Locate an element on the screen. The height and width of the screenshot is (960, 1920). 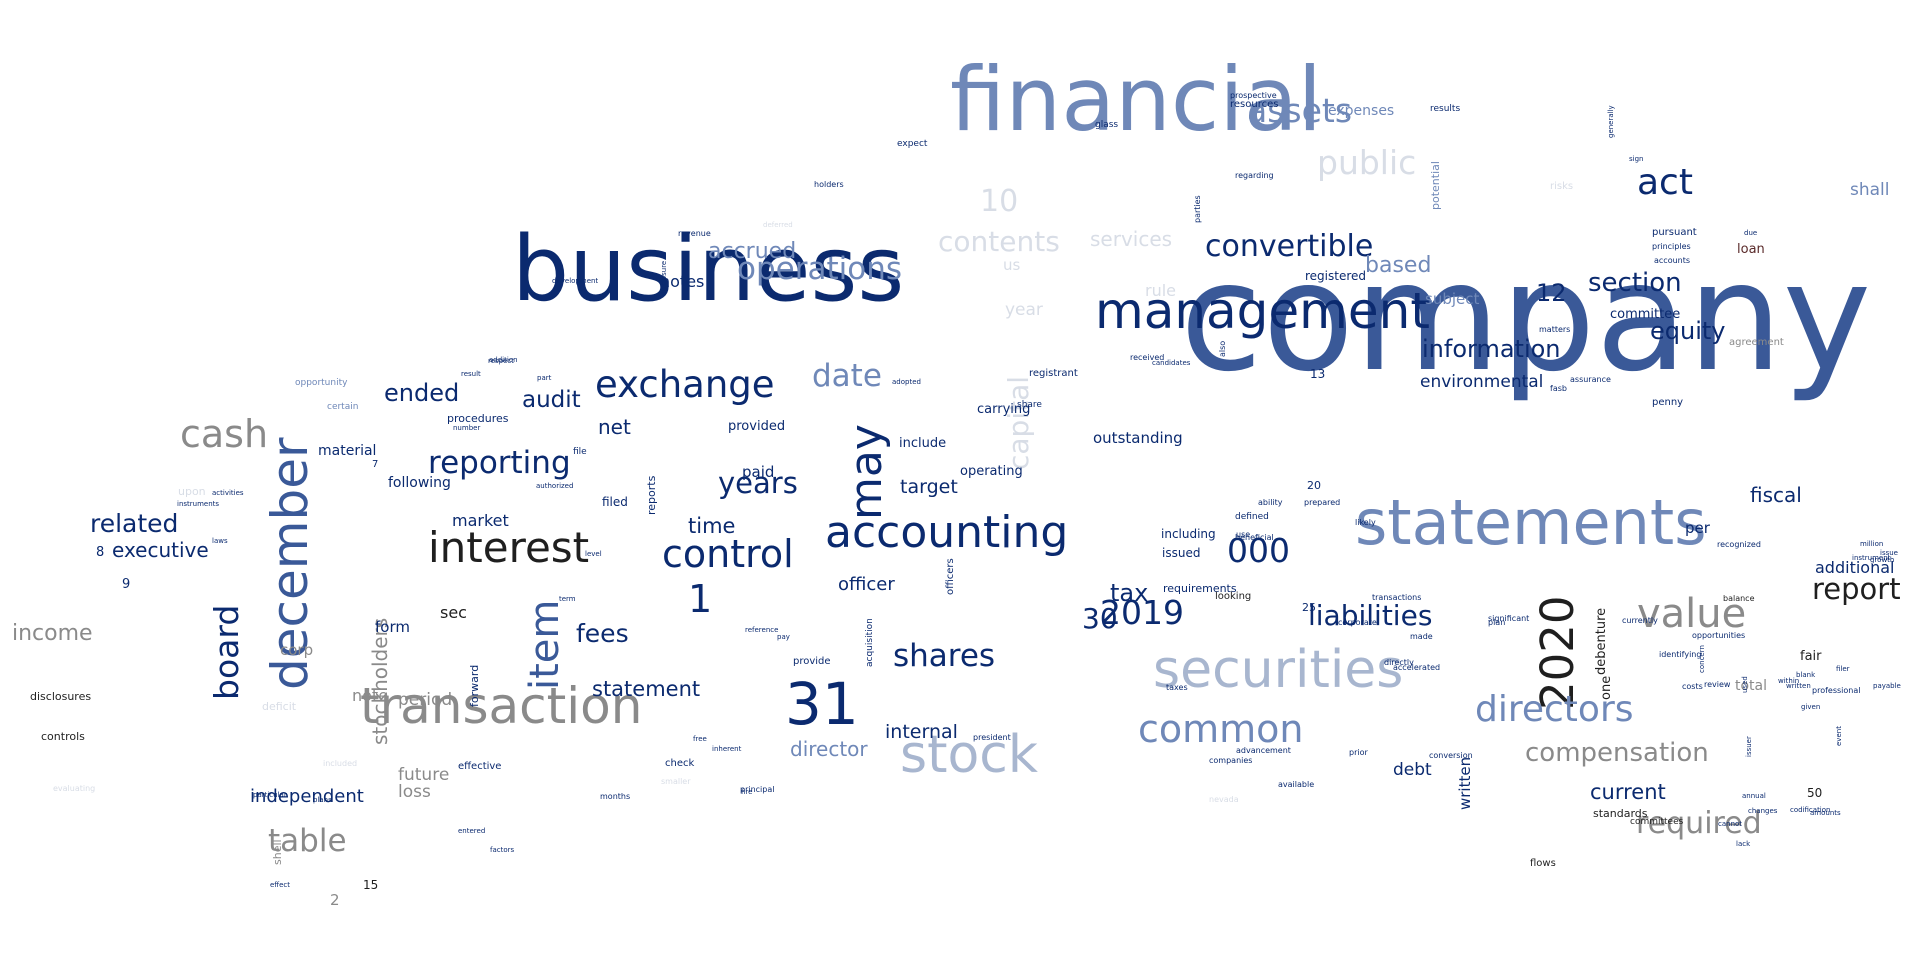
cloud-word: target is located at coordinates (929, 487).